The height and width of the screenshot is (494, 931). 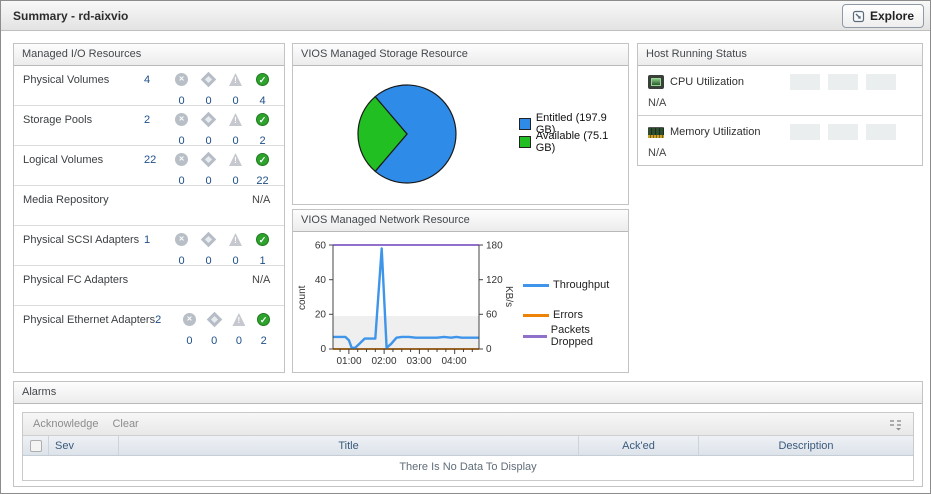 What do you see at coordinates (149, 286) in the screenshot?
I see `io-row-physical-fc-adapters: Physical FC Adapters N/A` at bounding box center [149, 286].